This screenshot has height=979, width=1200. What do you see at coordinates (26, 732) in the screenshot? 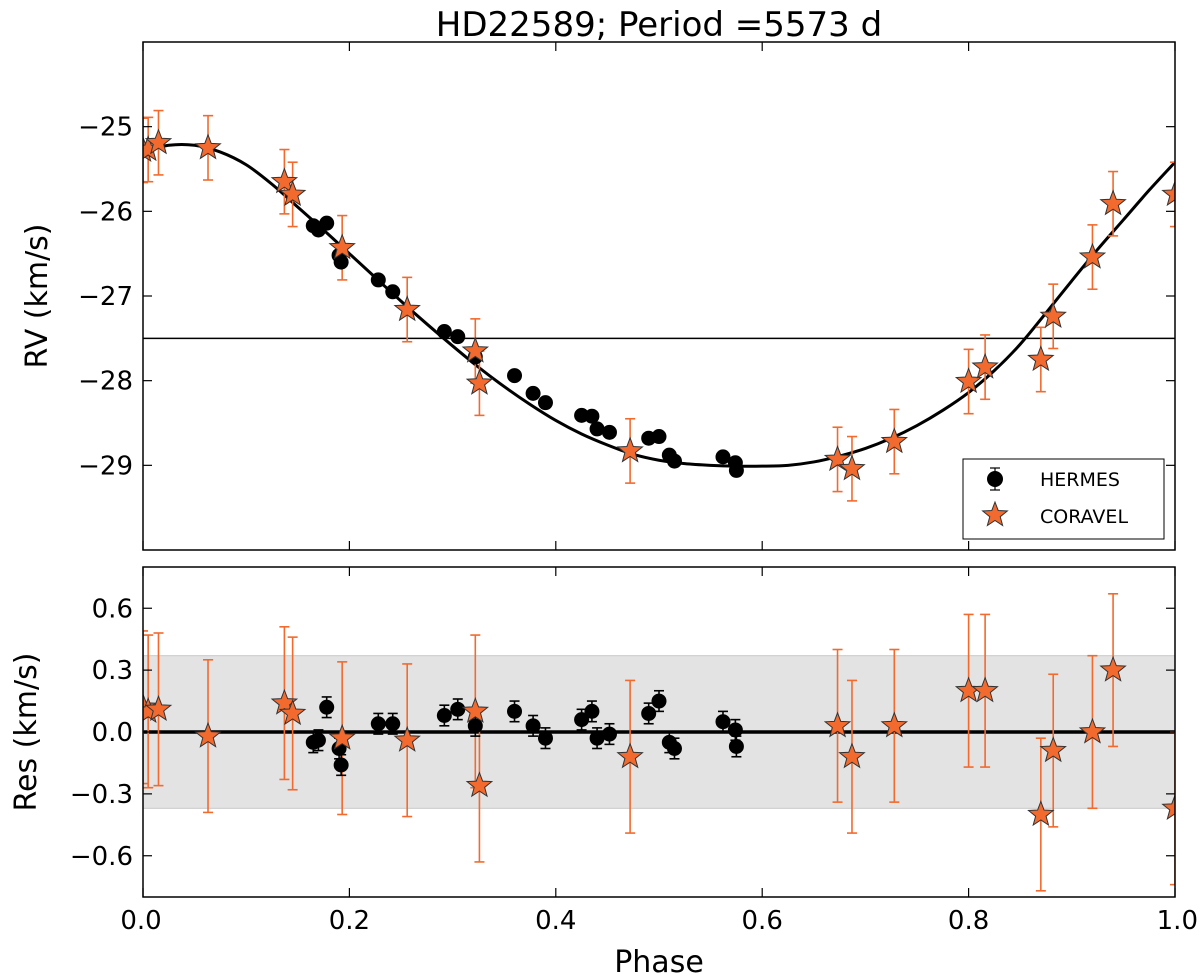
I see `residual-y-axis-label: Res (km/s)` at bounding box center [26, 732].